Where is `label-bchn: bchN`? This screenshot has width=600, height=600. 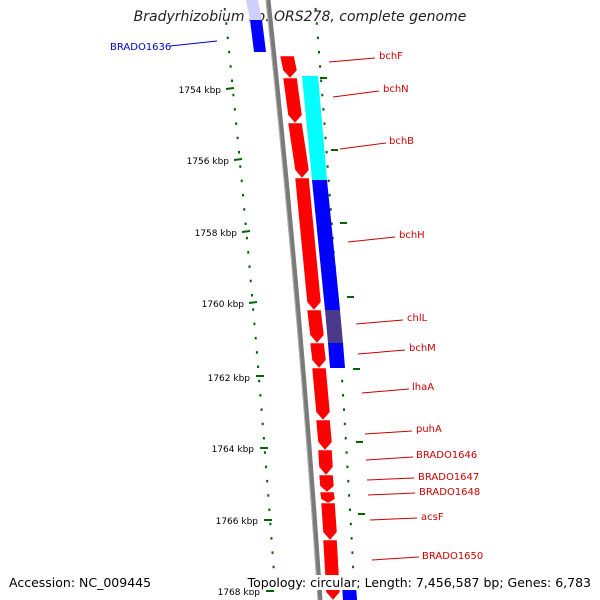
label-bchn: bchN is located at coordinates (370, 91).